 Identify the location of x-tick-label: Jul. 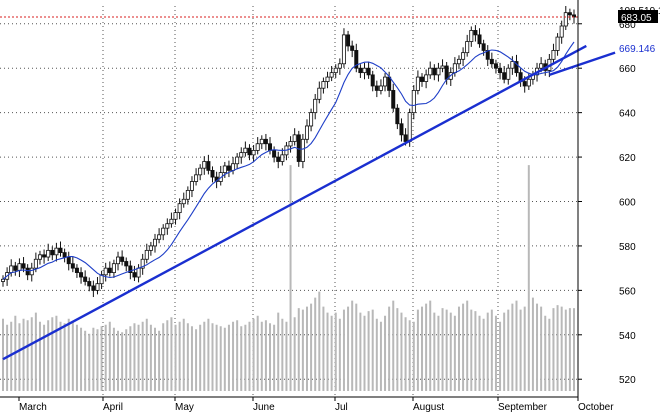
(341, 407).